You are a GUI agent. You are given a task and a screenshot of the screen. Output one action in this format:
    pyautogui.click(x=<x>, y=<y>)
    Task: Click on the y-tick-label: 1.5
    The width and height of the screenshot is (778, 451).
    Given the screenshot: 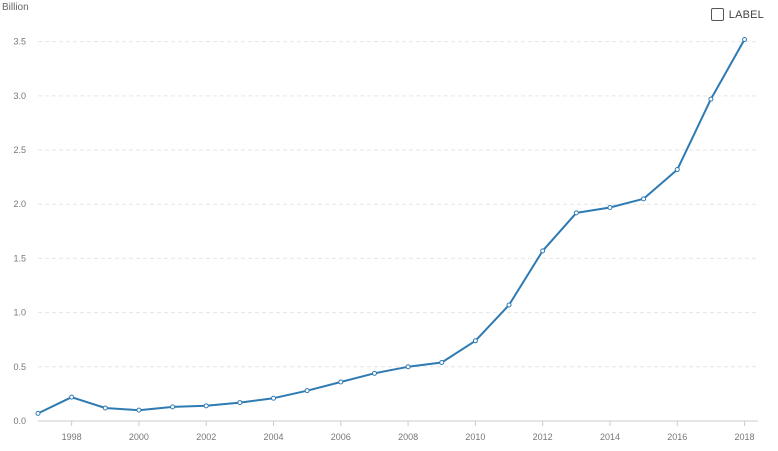 What is the action you would take?
    pyautogui.click(x=19, y=258)
    